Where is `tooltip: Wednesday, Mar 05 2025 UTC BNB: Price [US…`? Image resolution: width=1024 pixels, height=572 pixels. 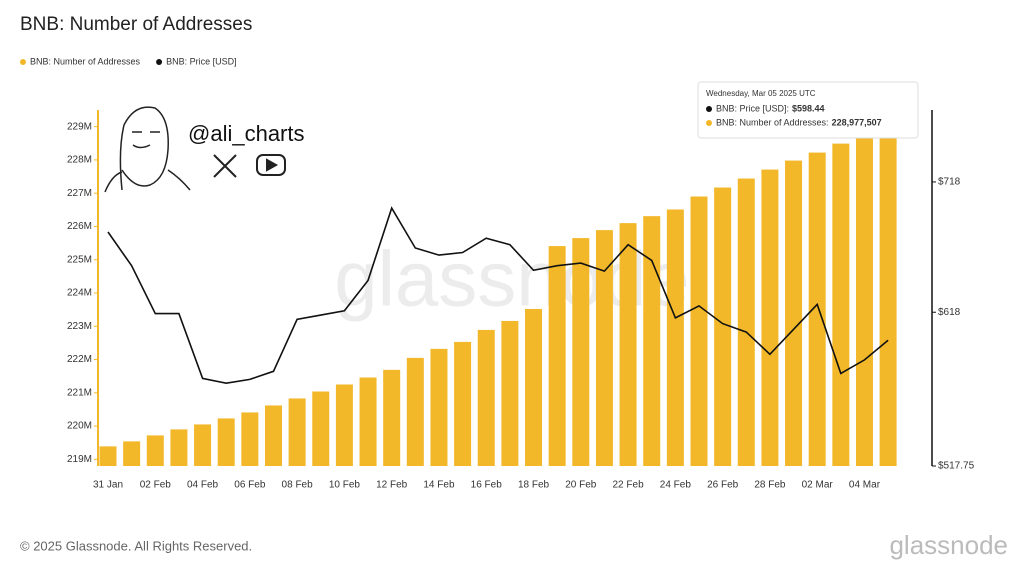 tooltip: Wednesday, Mar 05 2025 UTC BNB: Price [US… is located at coordinates (808, 110).